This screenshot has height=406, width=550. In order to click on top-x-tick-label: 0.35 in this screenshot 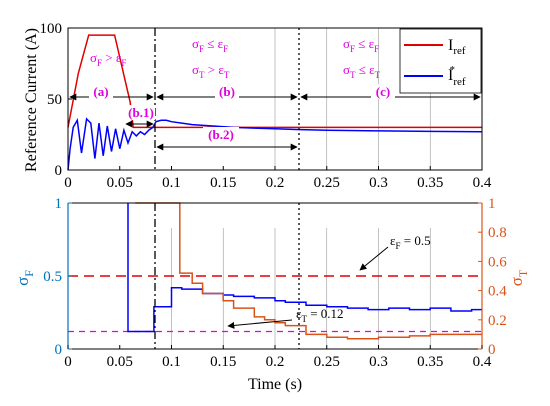, I will do `click(430, 183)`.